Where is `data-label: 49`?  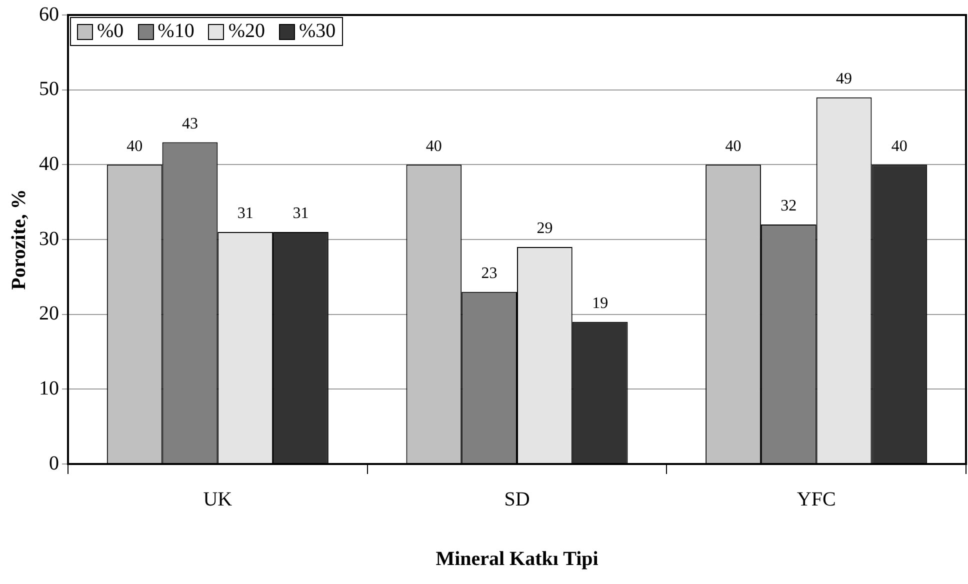 data-label: 49 is located at coordinates (844, 79).